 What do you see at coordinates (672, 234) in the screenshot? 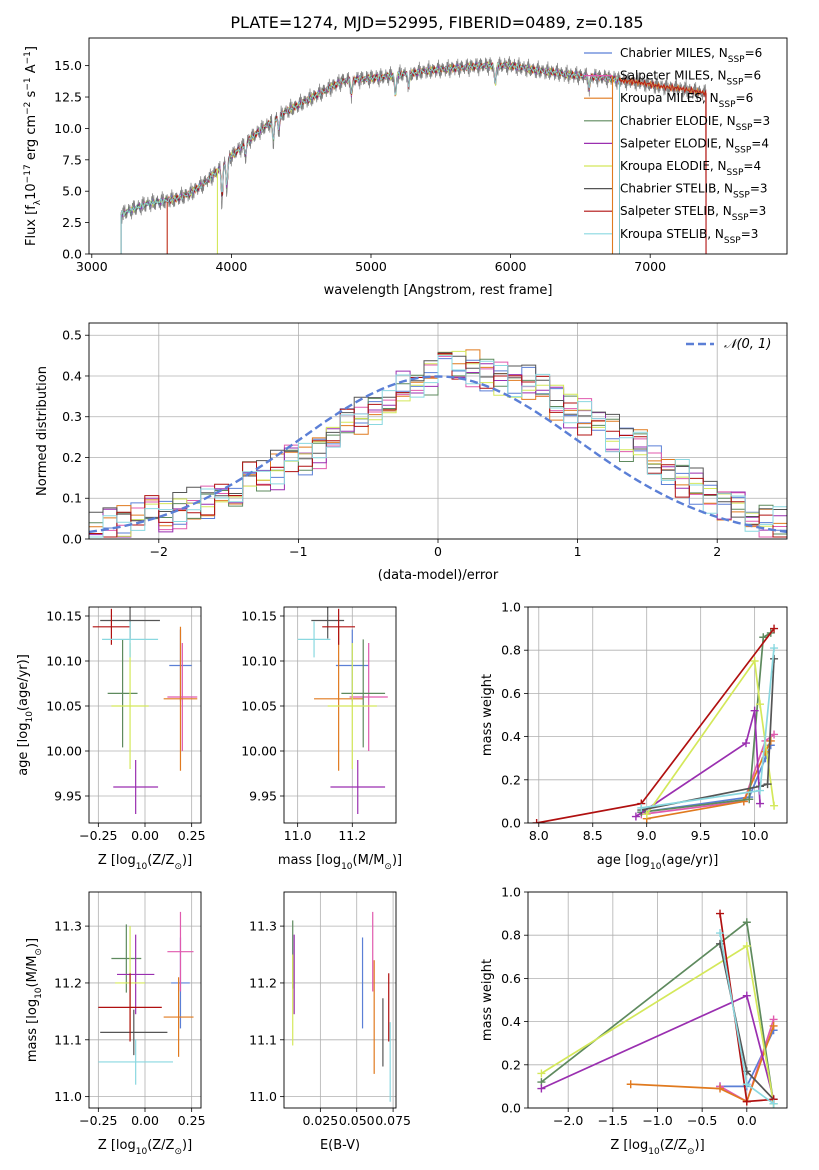
I see `legend-entry-part: Kroupa STELIB, N` at bounding box center [672, 234].